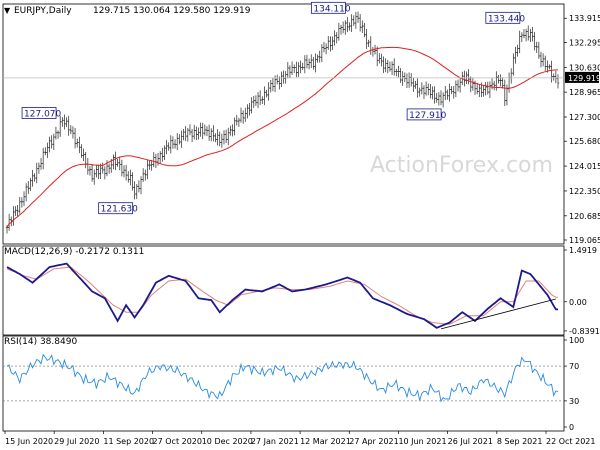 Image resolution: width=600 pixels, height=450 pixels. I want to click on x-tick-label: 10 Jun 2021, so click(422, 441).